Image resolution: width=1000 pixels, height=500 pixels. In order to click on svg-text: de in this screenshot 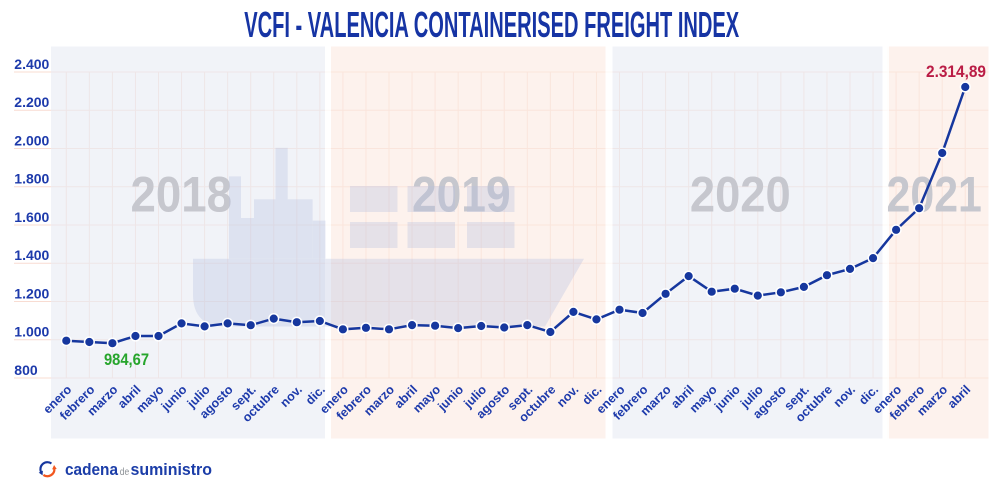, I will do `click(125, 472)`.